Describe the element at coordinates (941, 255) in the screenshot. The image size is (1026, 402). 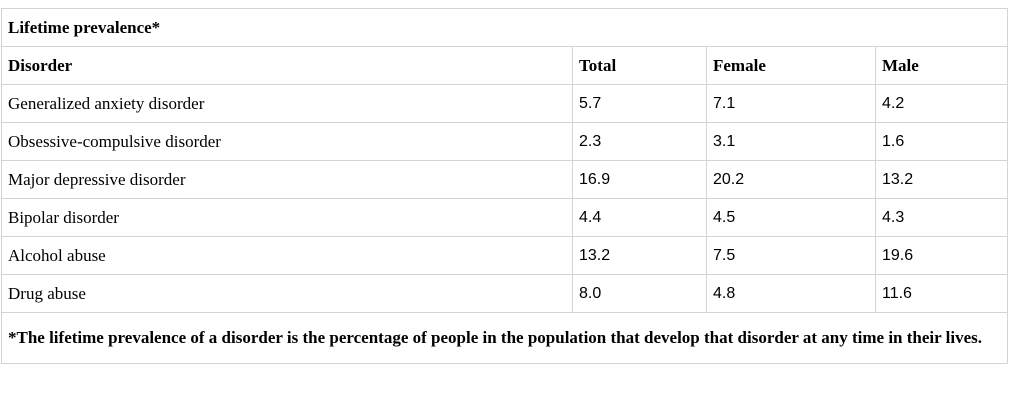
I see `cell-male: 19.6` at that location.